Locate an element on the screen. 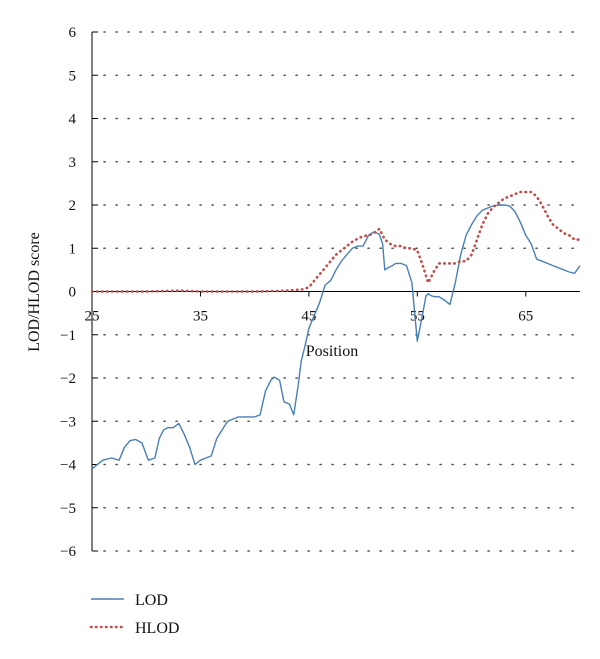 Image resolution: width=600 pixels, height=659 pixels. y-tick-label: −6 is located at coordinates (68, 552).